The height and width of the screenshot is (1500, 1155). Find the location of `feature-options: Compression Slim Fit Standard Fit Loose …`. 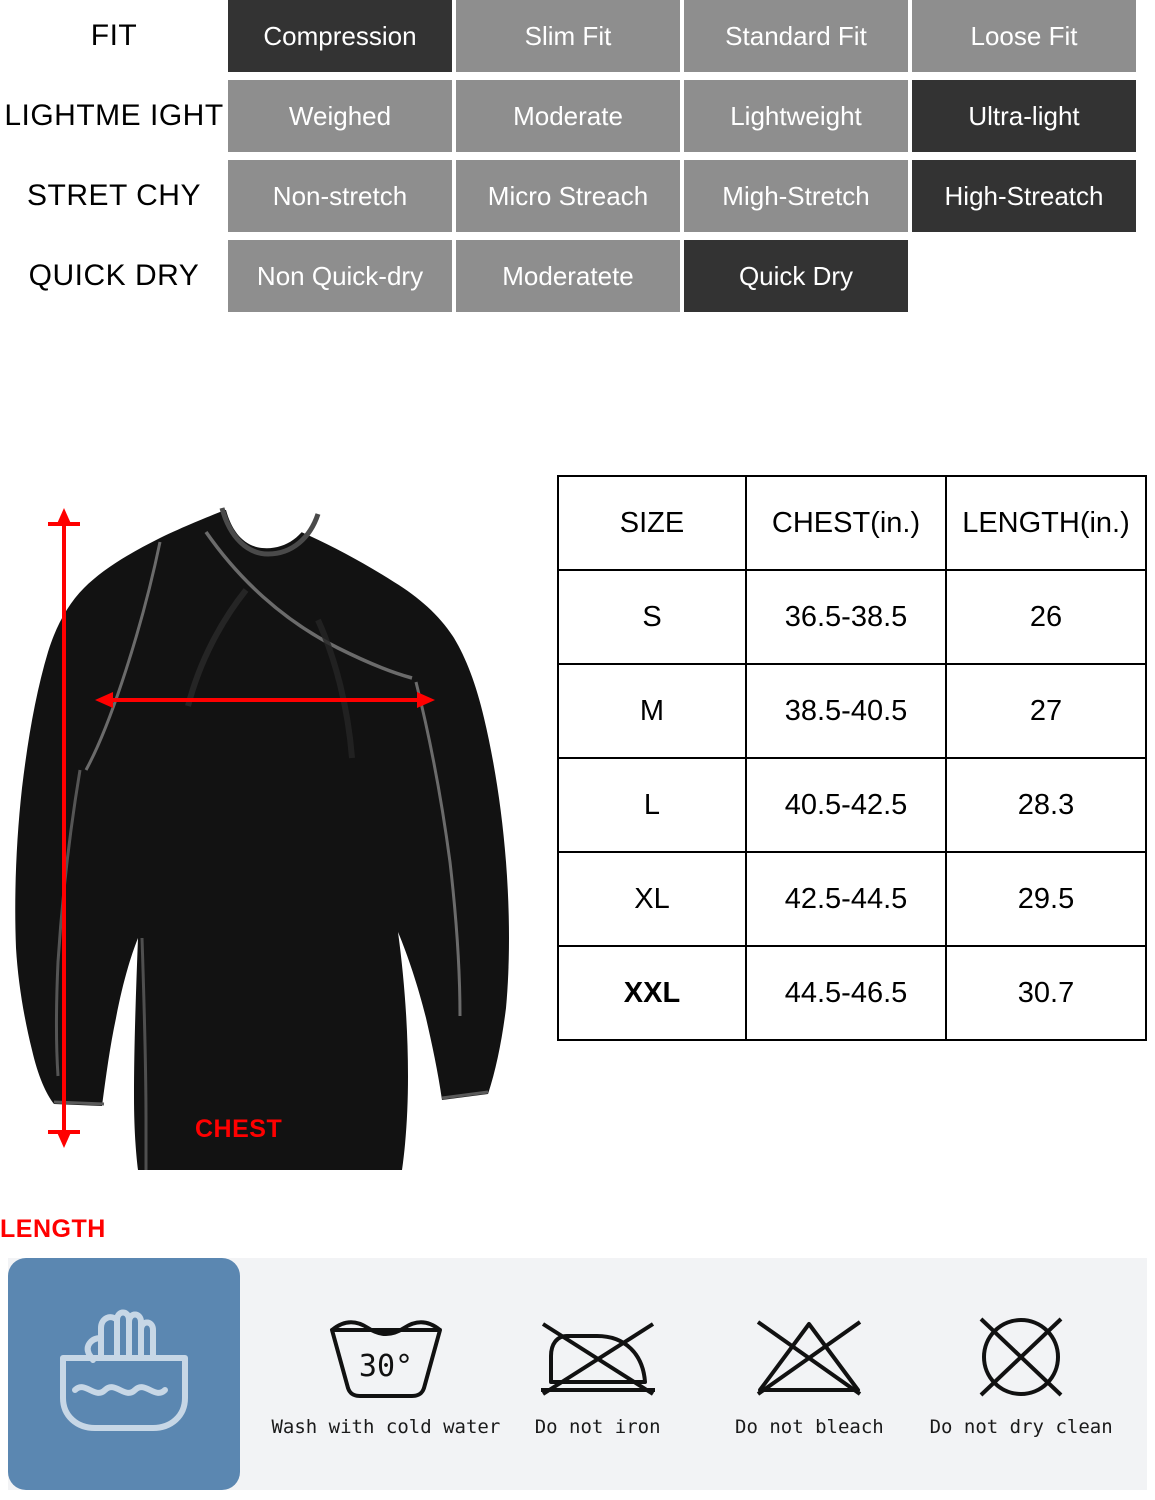

feature-options: Compression Slim Fit Standard Fit Loose … is located at coordinates (682, 36).